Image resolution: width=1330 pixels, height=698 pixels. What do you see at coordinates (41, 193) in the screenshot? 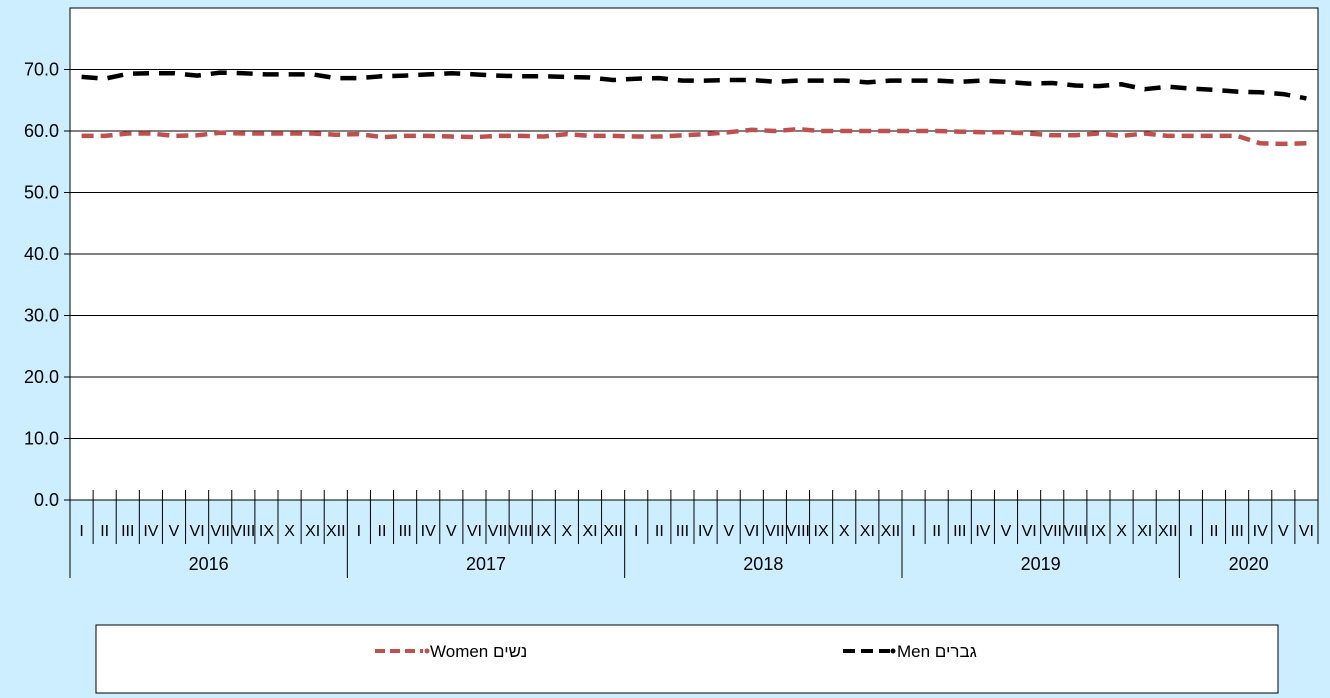
I see `y-tick-label: 50.0` at bounding box center [41, 193].